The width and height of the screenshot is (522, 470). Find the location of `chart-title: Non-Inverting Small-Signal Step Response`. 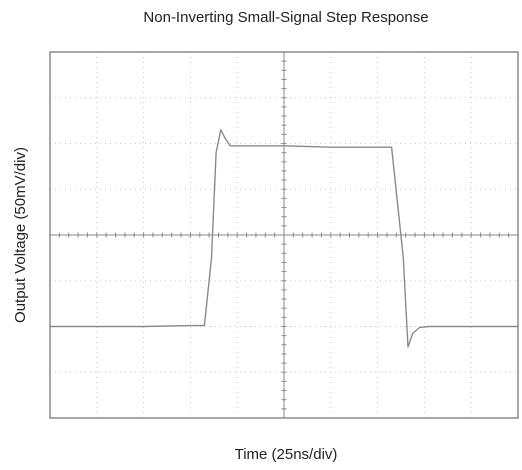

chart-title: Non-Inverting Small-Signal Step Response is located at coordinates (286, 17).